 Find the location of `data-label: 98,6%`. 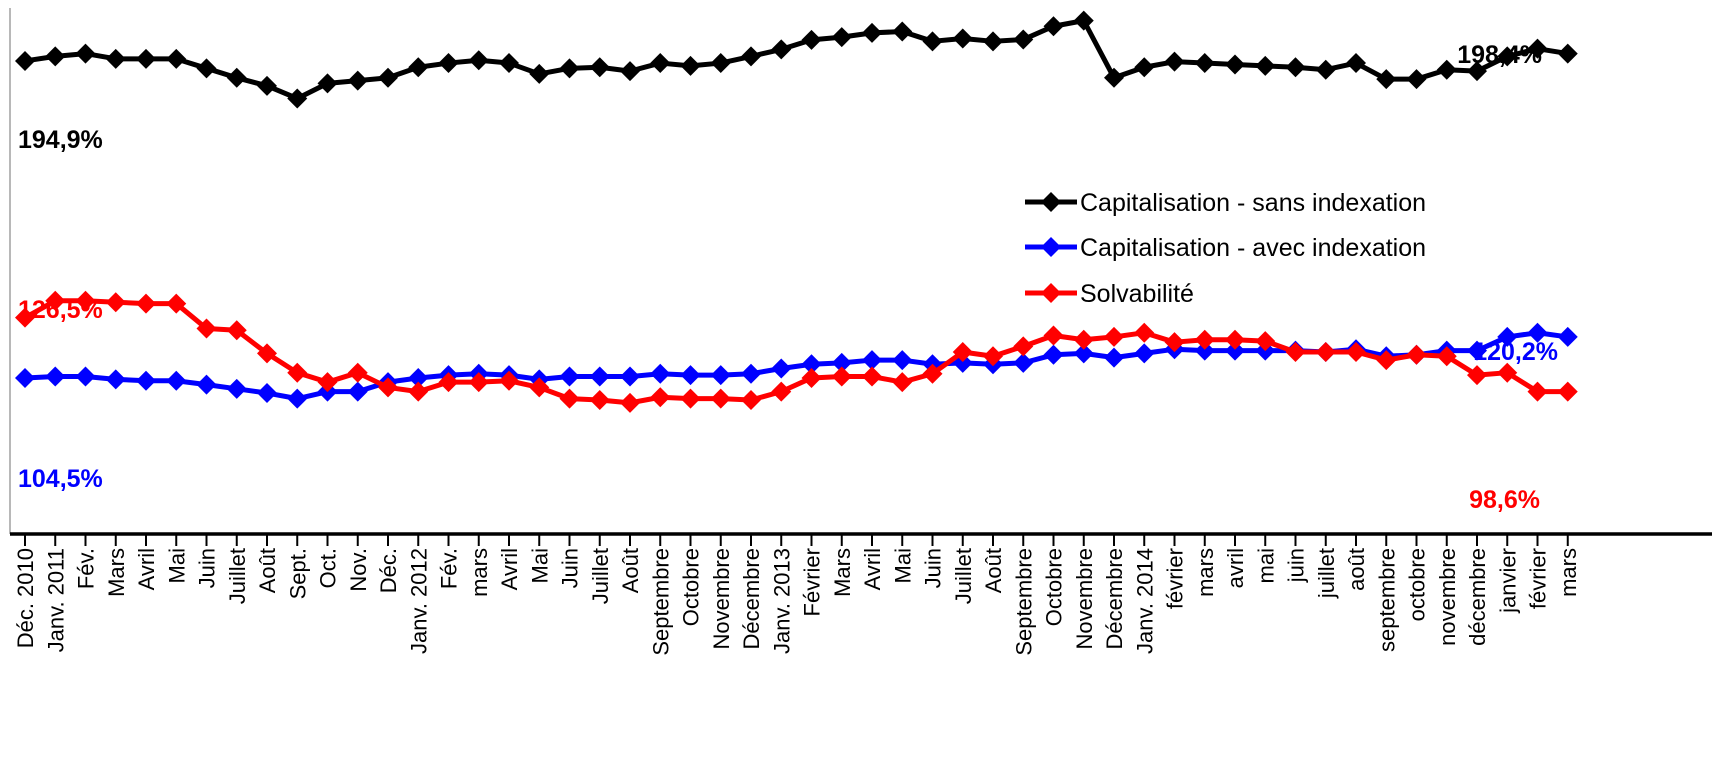

data-label: 98,6% is located at coordinates (1504, 500).